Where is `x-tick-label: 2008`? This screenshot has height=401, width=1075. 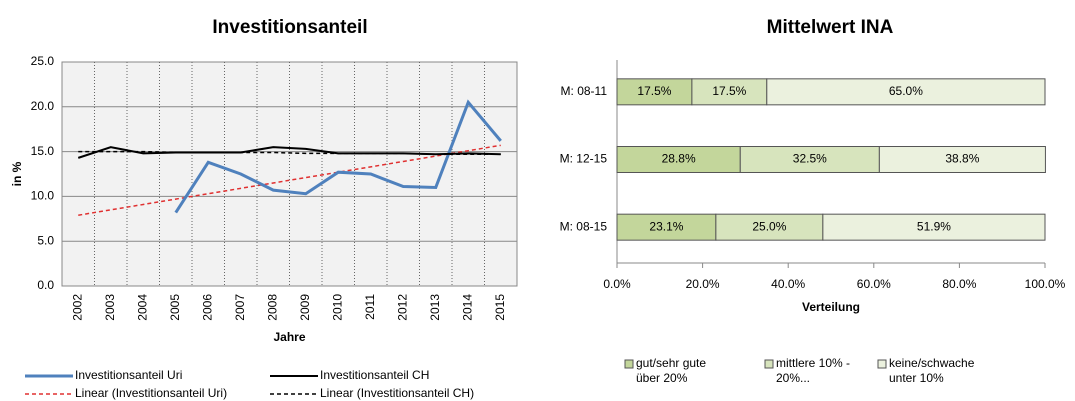 x-tick-label: 2008 is located at coordinates (272, 307).